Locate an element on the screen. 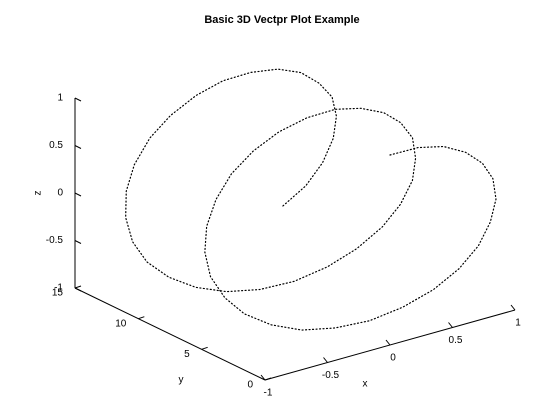 This screenshot has height=420, width=560. x-tick-label: -1 is located at coordinates (268, 393).